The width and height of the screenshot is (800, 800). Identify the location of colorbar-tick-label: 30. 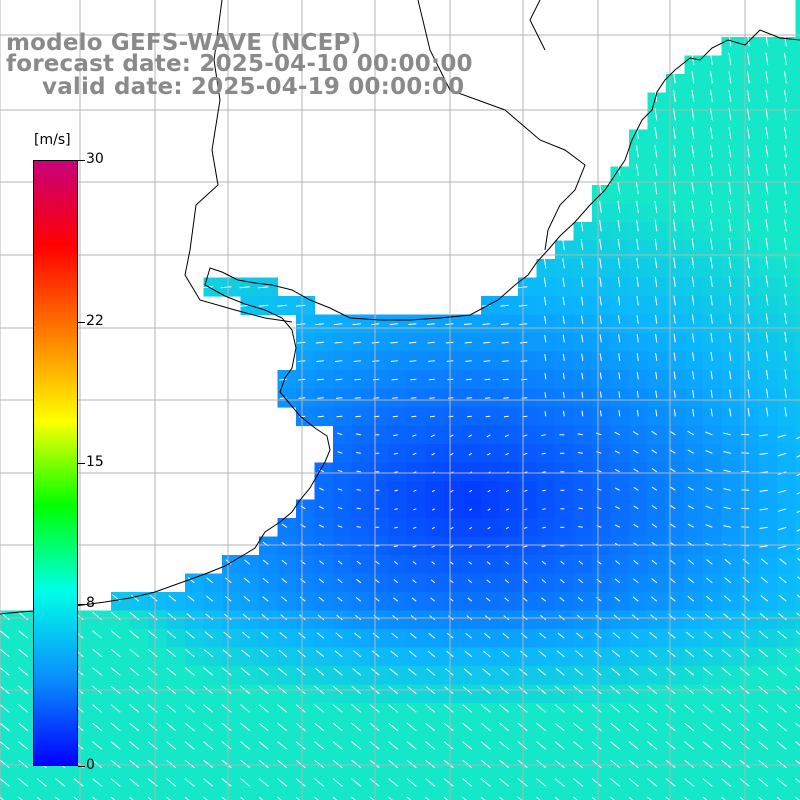
(95, 159).